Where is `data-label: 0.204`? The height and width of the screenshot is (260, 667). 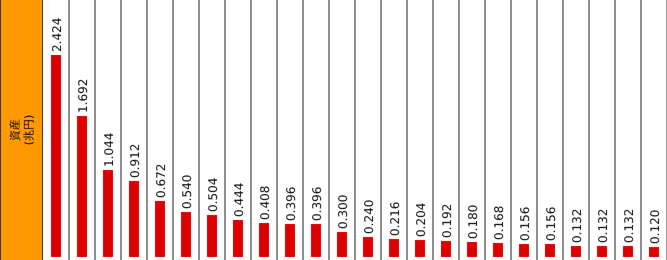
data-label: 0.204 is located at coordinates (421, 219).